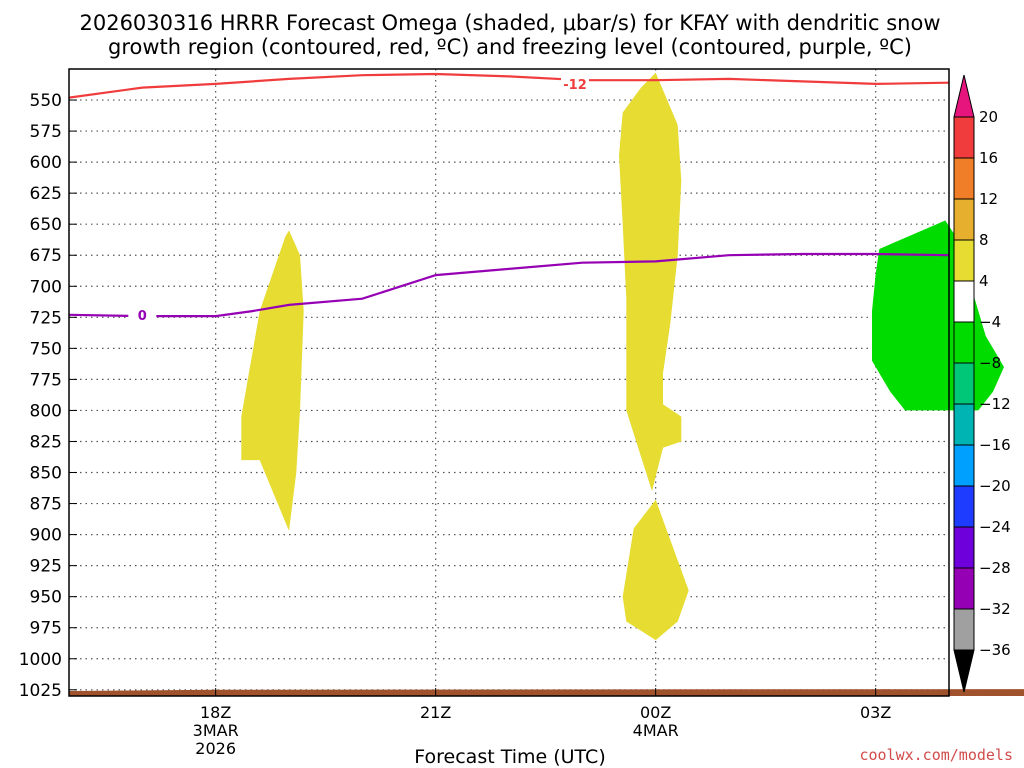  Describe the element at coordinates (46, 225) in the screenshot. I see `y-tick-label-650: 650` at that location.